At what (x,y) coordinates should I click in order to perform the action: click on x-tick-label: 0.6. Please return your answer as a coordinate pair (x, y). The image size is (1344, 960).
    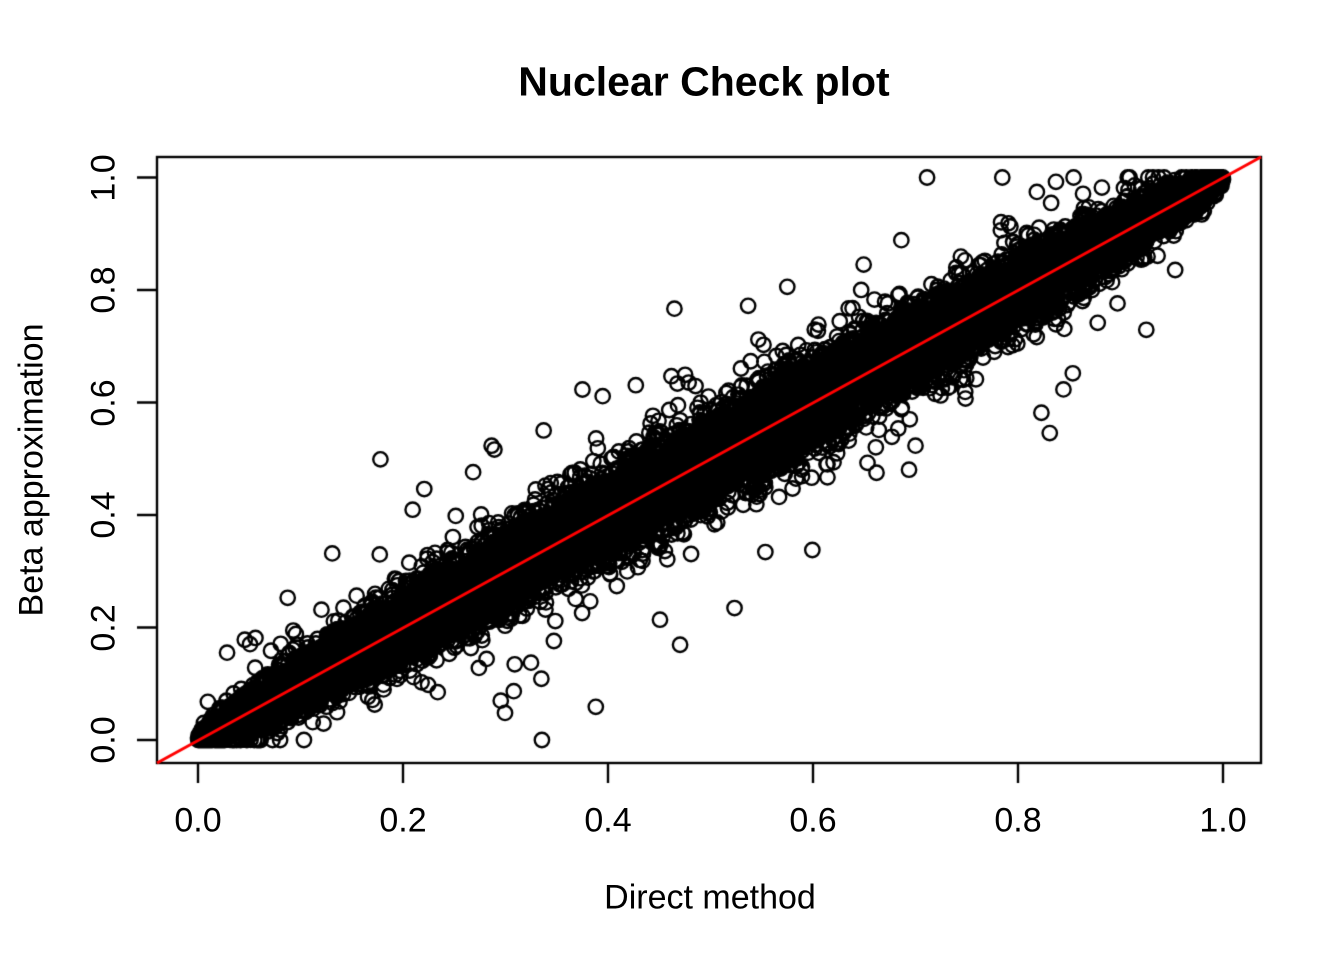
    Looking at the image, I should click on (813, 820).